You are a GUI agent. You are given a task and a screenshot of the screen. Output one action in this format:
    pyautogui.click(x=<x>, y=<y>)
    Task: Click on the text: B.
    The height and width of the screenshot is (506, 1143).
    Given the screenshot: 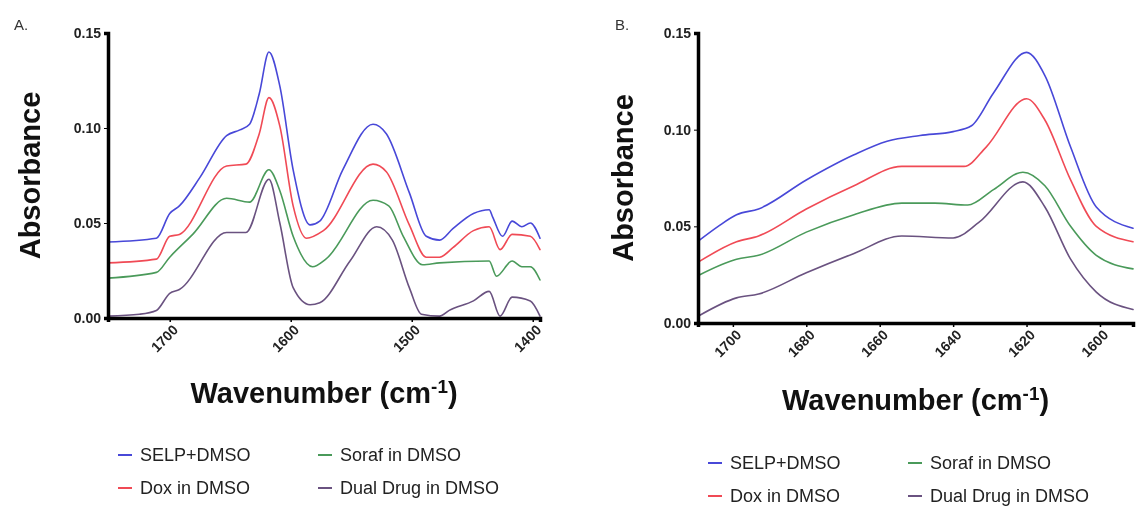 What is the action you would take?
    pyautogui.click(x=622, y=24)
    